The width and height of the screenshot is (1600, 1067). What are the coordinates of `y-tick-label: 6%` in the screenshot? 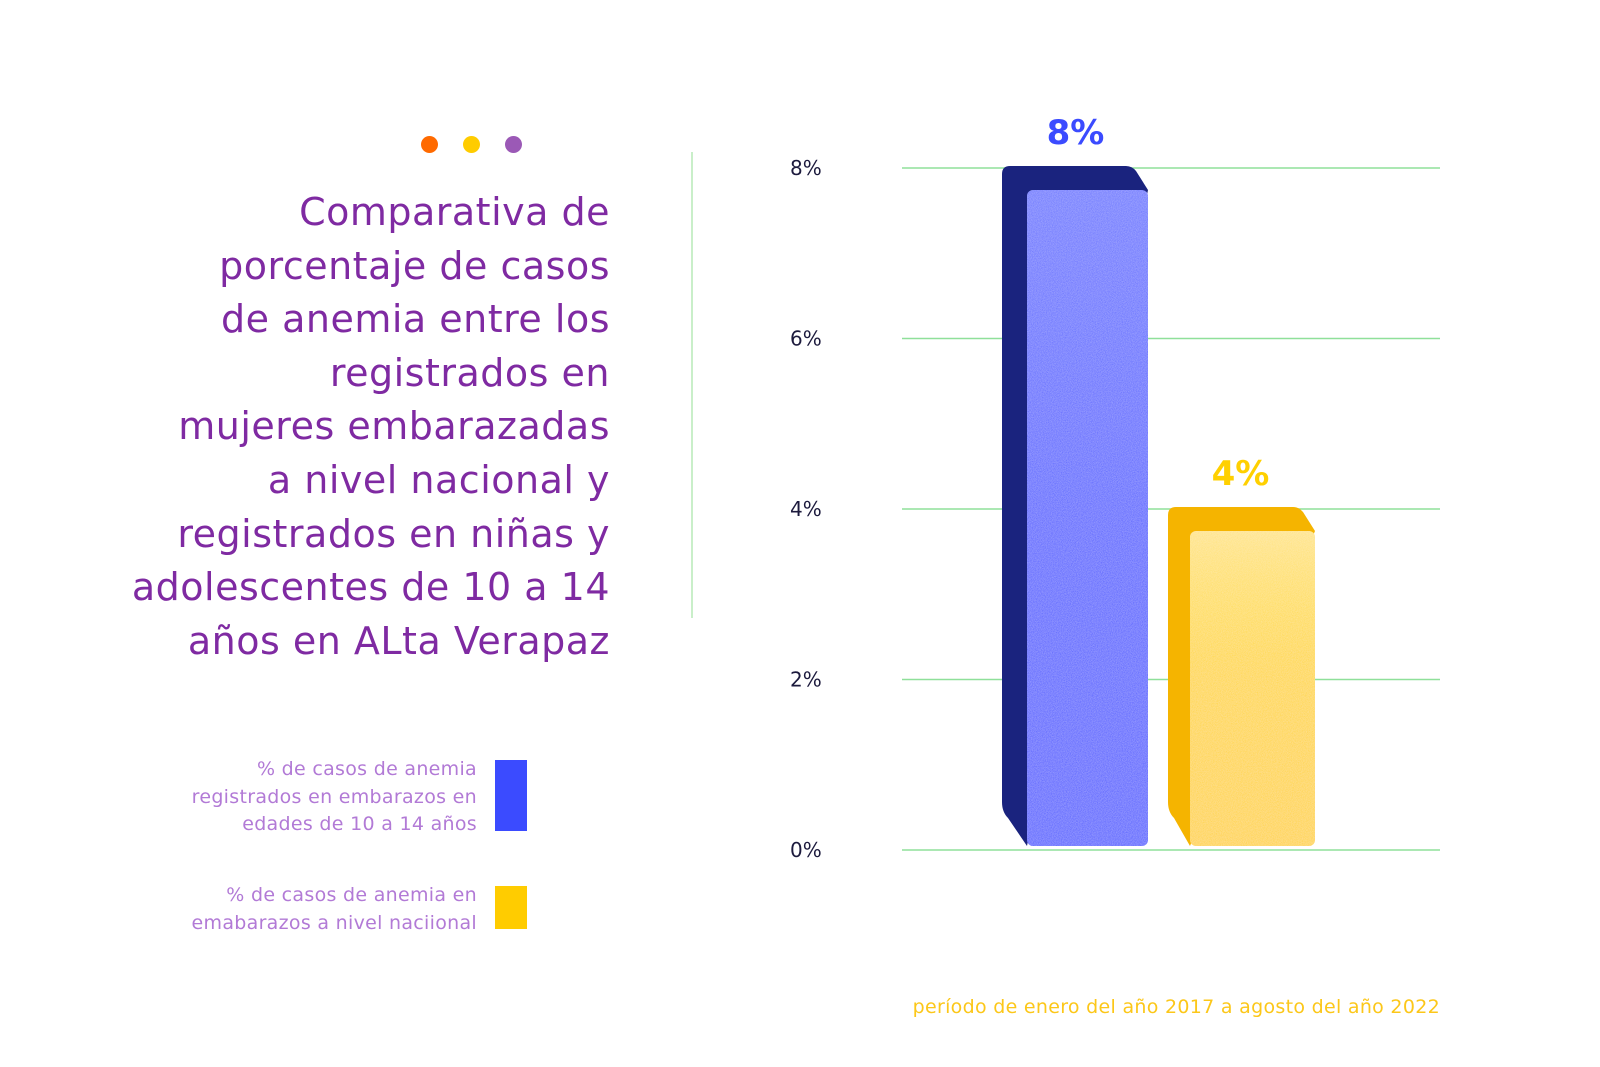 It's located at (806, 339).